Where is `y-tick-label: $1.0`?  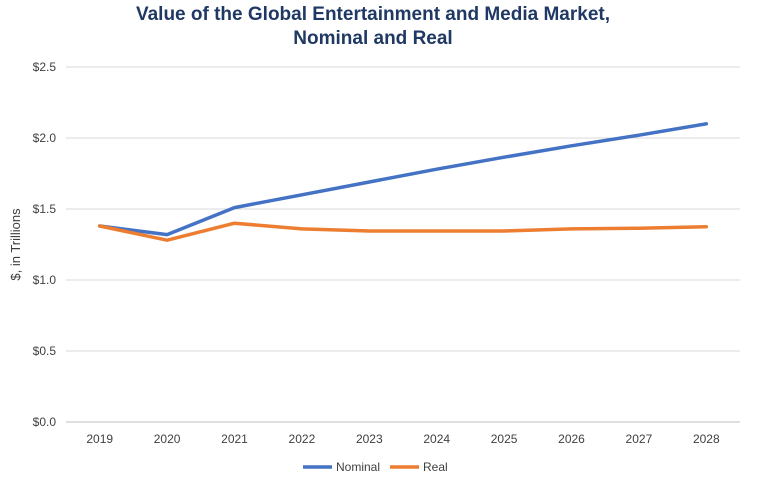
y-tick-label: $1.0 is located at coordinates (45, 280).